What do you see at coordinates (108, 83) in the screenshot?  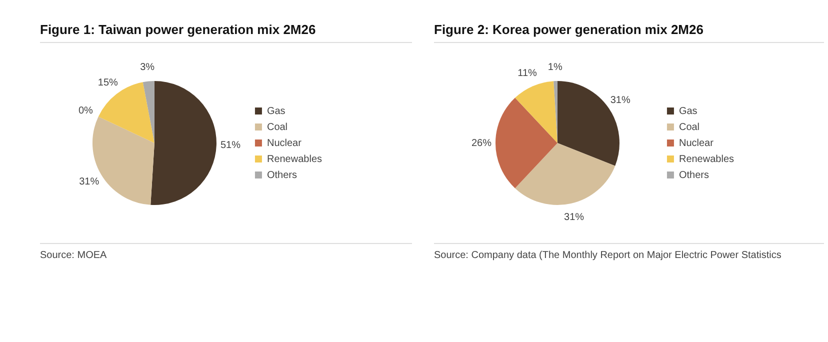 I see `data-label: 15%` at bounding box center [108, 83].